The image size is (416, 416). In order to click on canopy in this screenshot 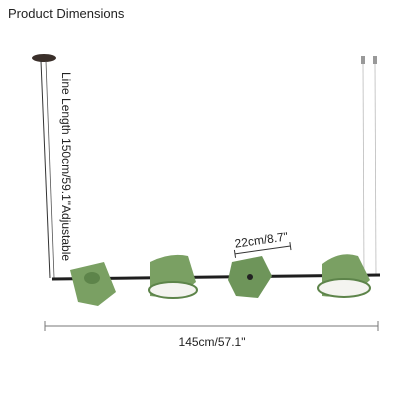, I will do `click(44, 58)`.